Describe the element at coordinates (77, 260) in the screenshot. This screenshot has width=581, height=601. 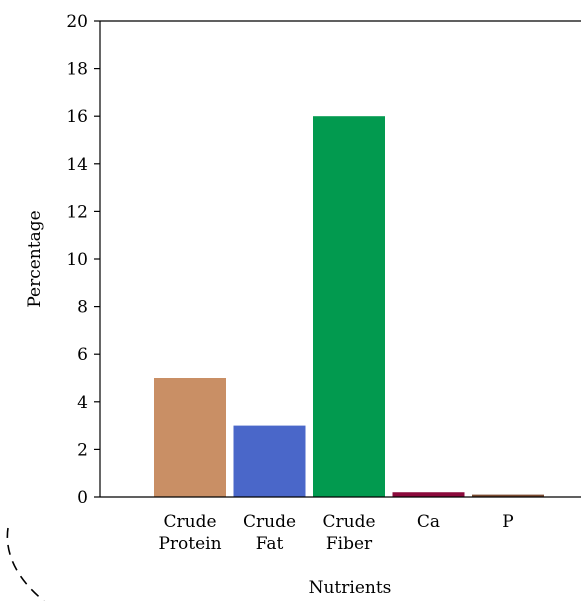
I see `y-tick-label: 10` at that location.